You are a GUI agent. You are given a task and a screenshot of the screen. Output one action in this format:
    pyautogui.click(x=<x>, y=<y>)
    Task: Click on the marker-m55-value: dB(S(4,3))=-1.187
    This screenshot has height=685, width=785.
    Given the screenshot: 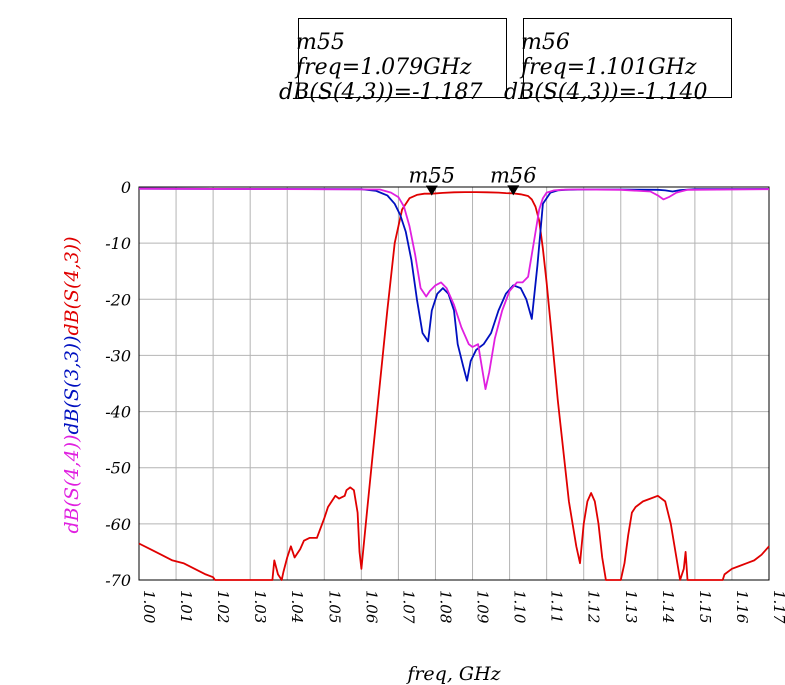 What is the action you would take?
    pyautogui.click(x=381, y=92)
    